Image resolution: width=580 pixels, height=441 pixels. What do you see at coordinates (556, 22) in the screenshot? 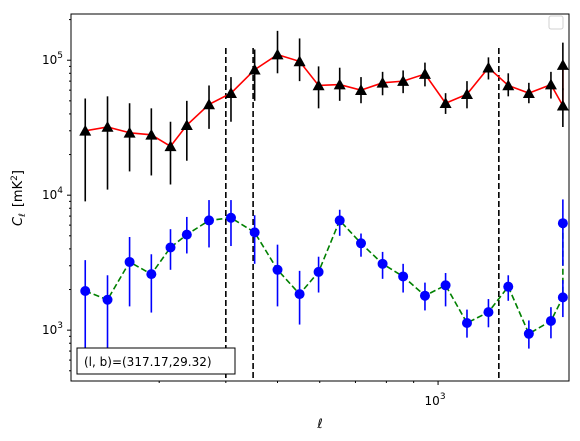
I see `legend-box` at bounding box center [556, 22].